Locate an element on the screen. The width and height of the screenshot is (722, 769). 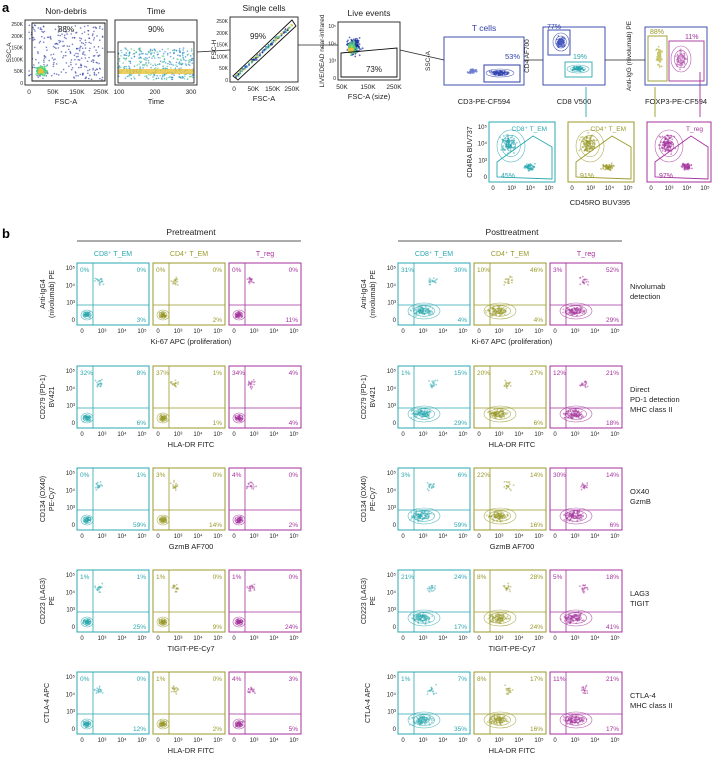
y-axis-label: SSC-A is located at coordinates (428, 60).